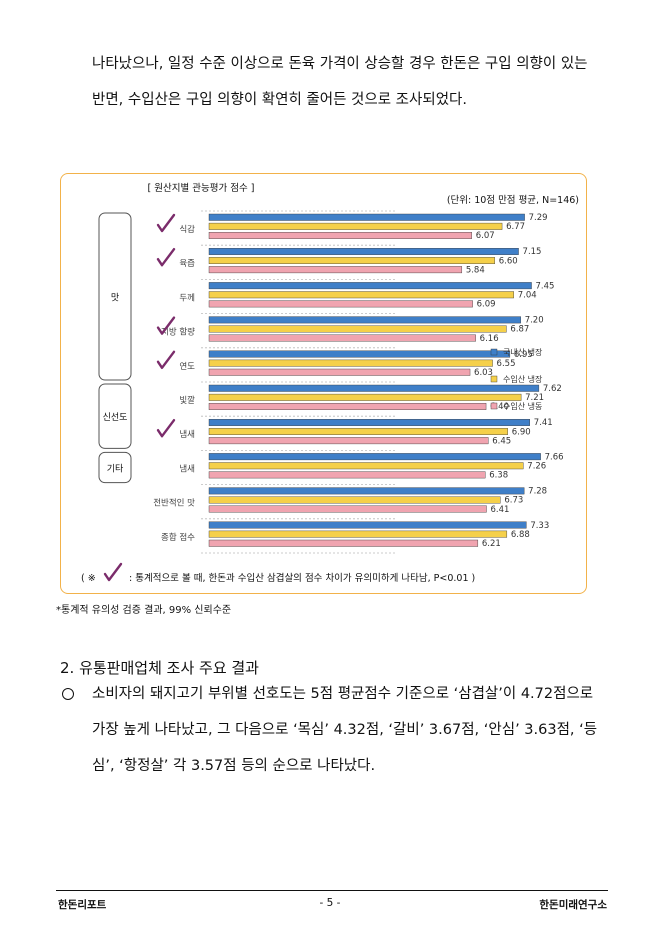  Describe the element at coordinates (187, 367) in the screenshot. I see `category-label: 연도` at that location.